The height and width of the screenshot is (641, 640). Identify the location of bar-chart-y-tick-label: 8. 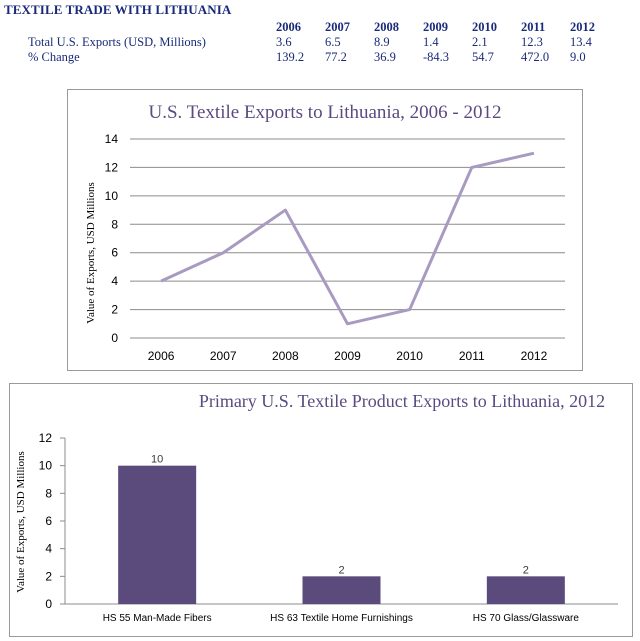
(48, 493).